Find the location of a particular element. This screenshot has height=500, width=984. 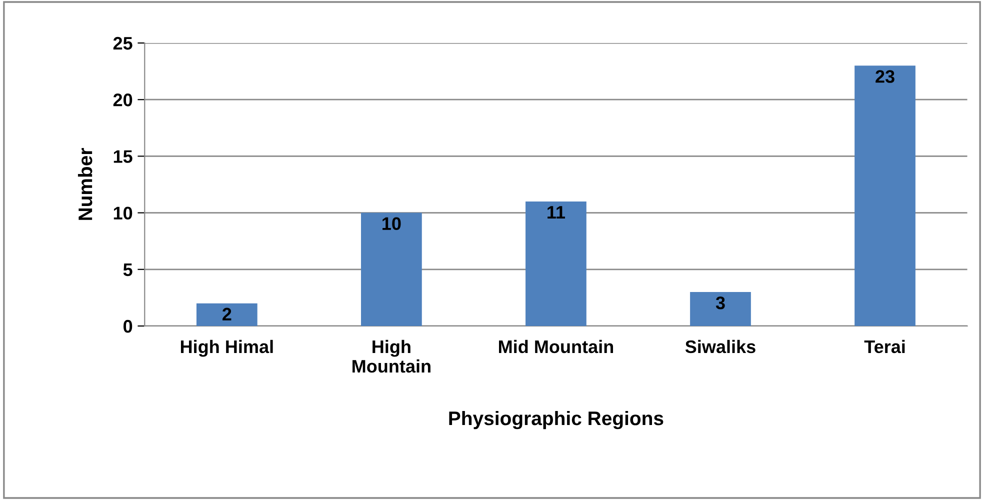

x-tick-label: Siwaliks is located at coordinates (720, 347).